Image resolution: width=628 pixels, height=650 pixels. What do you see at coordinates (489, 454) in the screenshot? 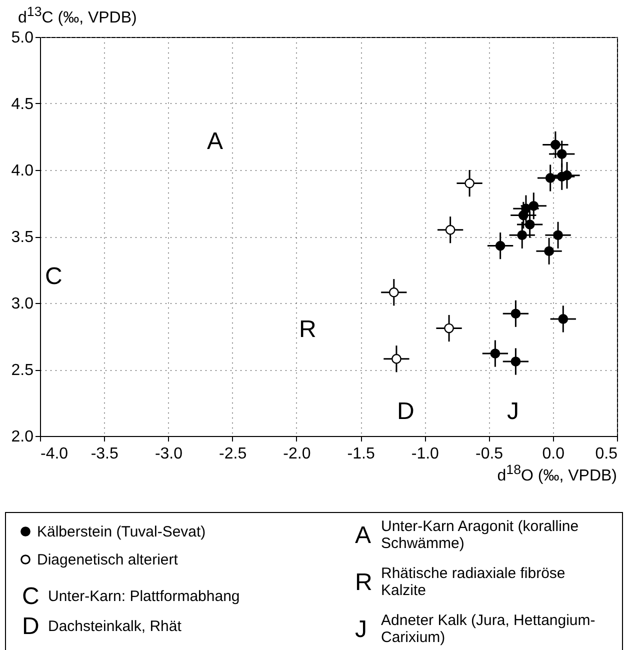
I see `x-tick-label: -0.5` at bounding box center [489, 454].